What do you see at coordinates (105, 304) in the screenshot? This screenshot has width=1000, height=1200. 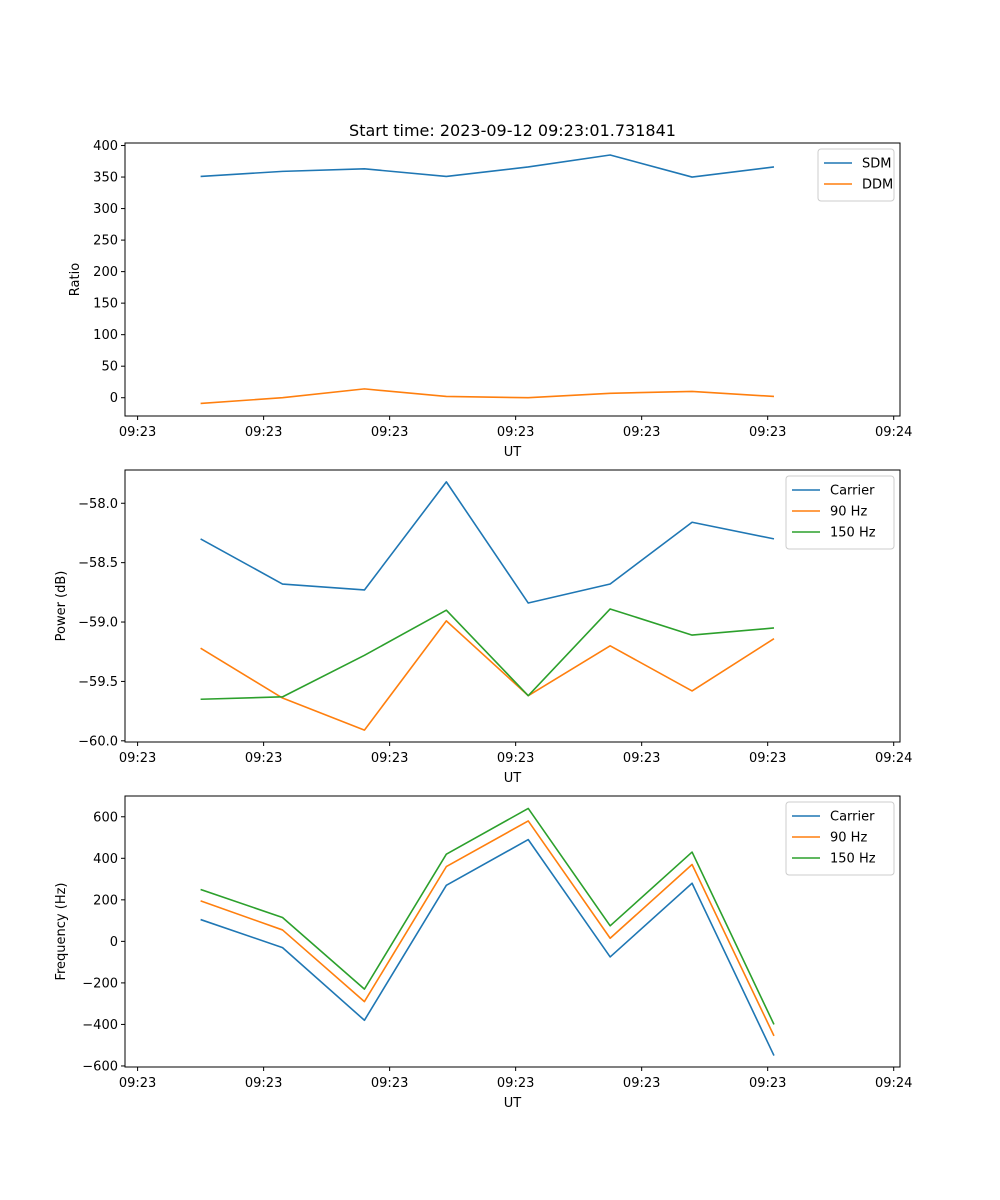 I see `y-tick-label: 150` at bounding box center [105, 304].